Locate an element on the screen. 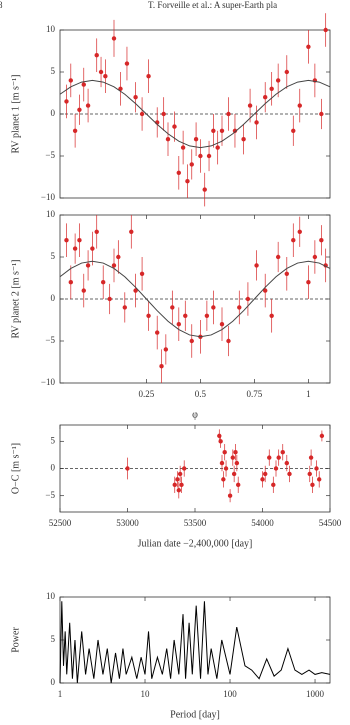  x-tick-label: 0.5 is located at coordinates (201, 394).